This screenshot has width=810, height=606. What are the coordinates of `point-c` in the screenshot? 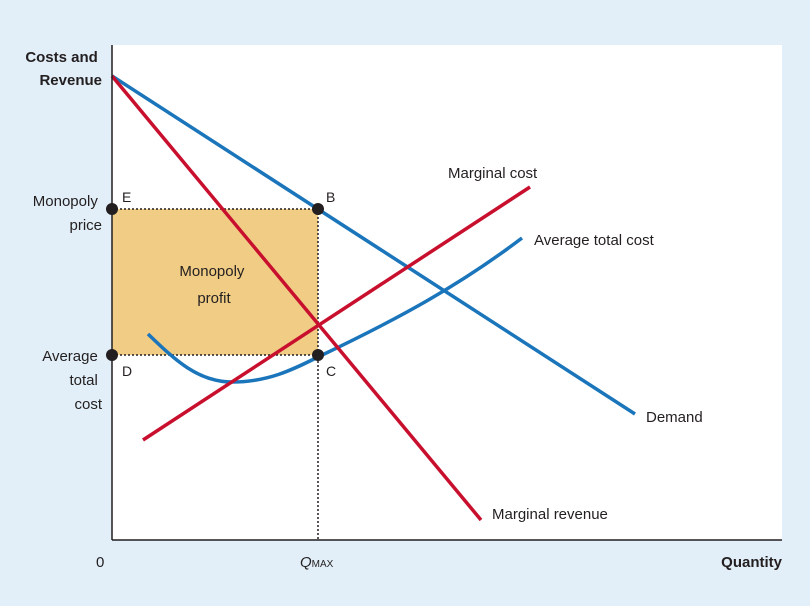 It's located at (318, 355).